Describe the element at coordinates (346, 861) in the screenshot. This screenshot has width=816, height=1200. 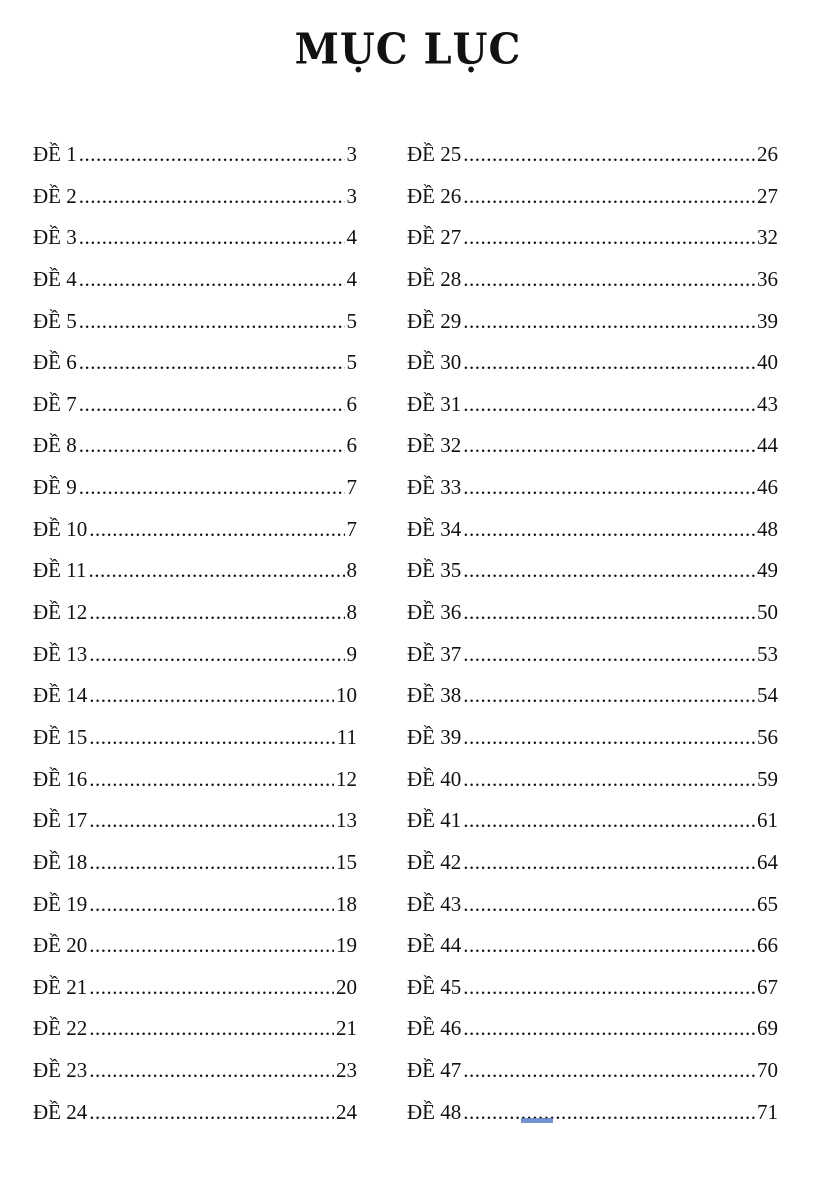
I see `toc-entry-page: 15` at that location.